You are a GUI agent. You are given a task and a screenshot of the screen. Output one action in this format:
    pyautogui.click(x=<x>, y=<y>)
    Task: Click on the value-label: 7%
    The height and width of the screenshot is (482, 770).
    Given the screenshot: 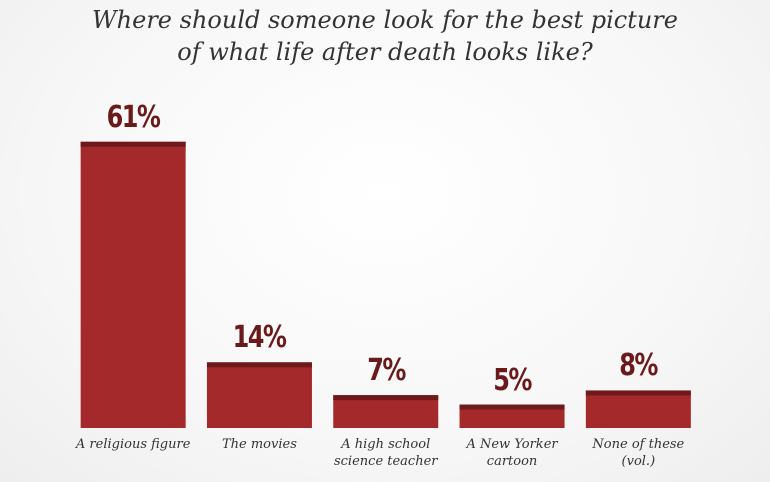 What is the action you would take?
    pyautogui.click(x=386, y=371)
    